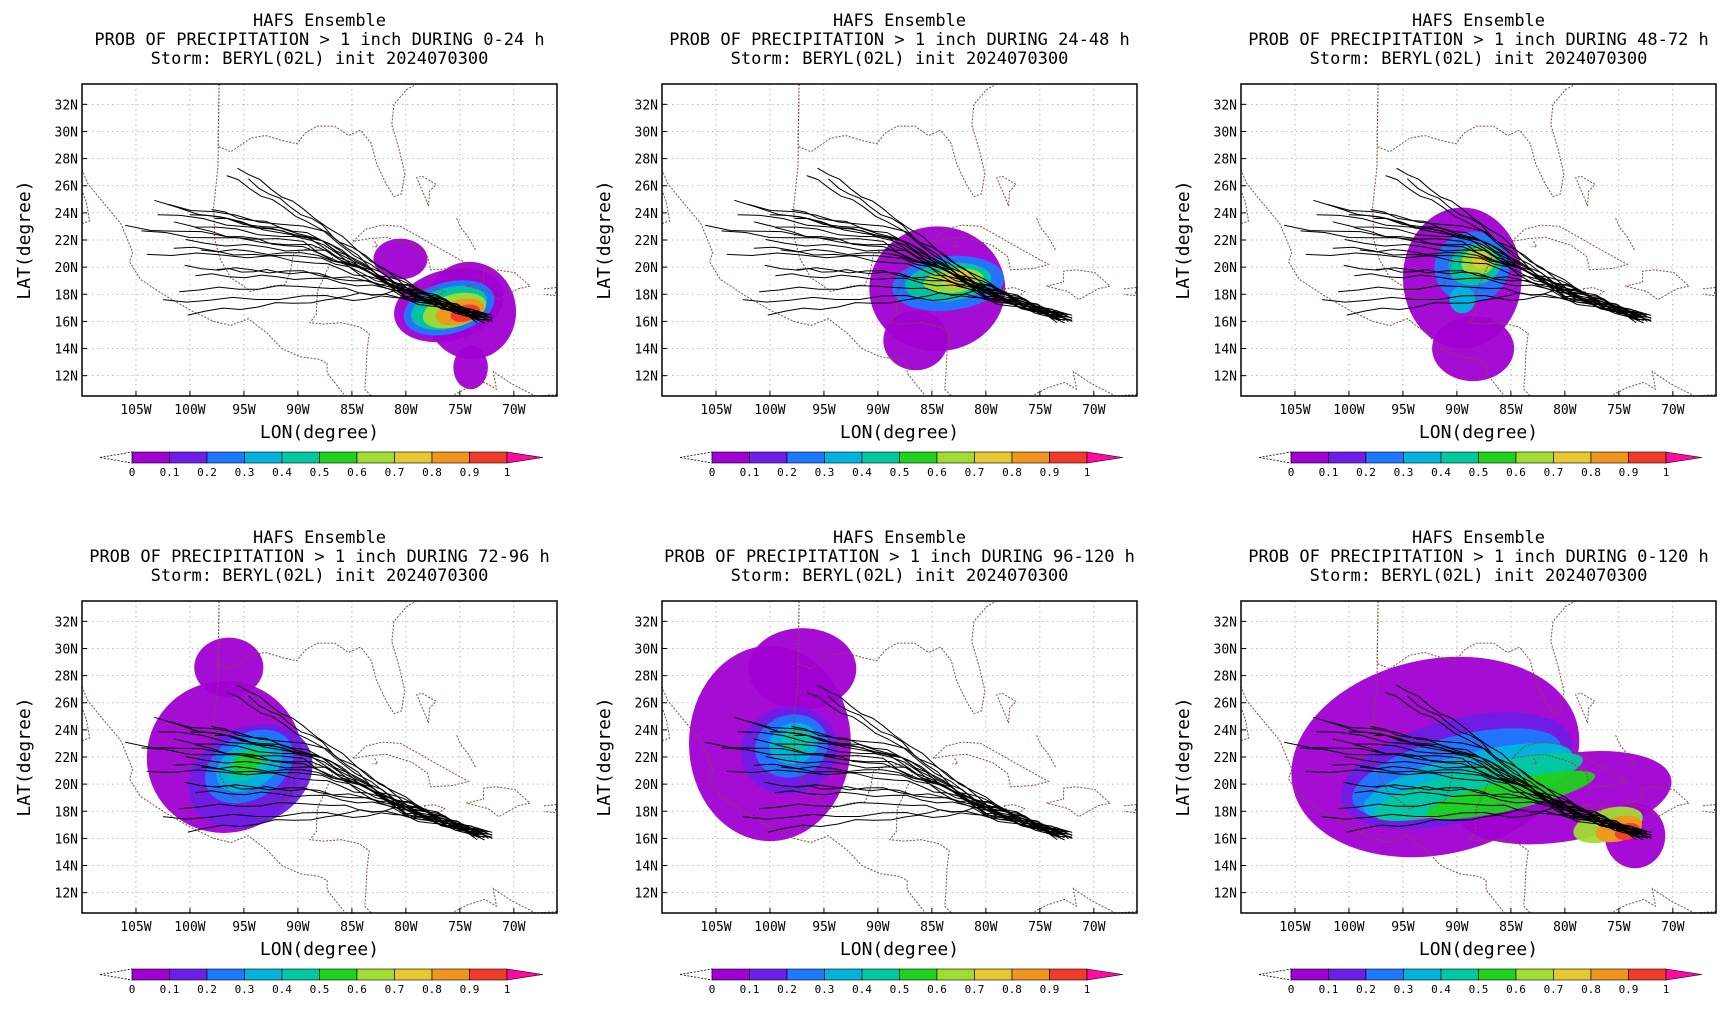 Image resolution: width=1731 pixels, height=1030 pixels. What do you see at coordinates (975, 472) in the screenshot?
I see `colorbar-label: 0.7` at bounding box center [975, 472].